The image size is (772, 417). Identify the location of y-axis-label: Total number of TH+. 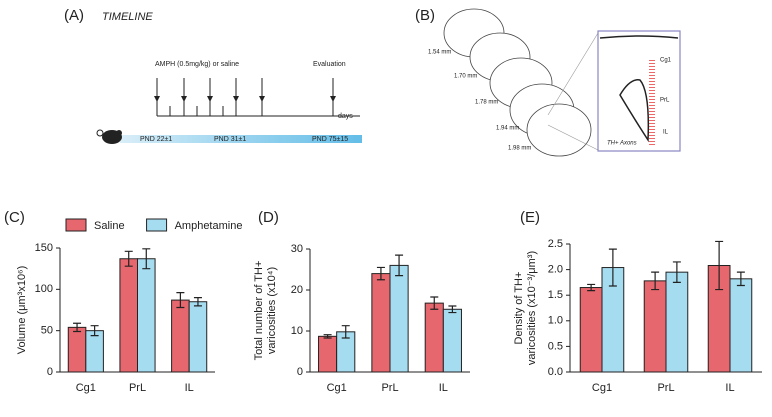
(259, 311).